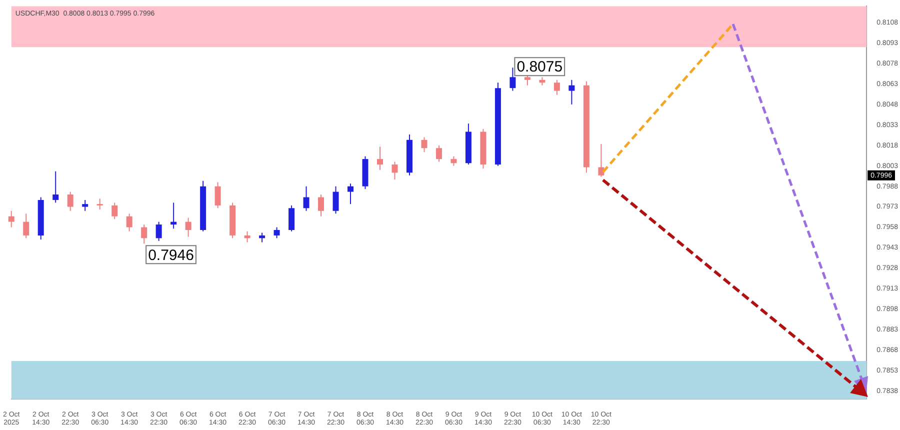 This screenshot has height=430, width=900. Describe the element at coordinates (539, 67) in the screenshot. I see `annotation: 0.8075` at that location.